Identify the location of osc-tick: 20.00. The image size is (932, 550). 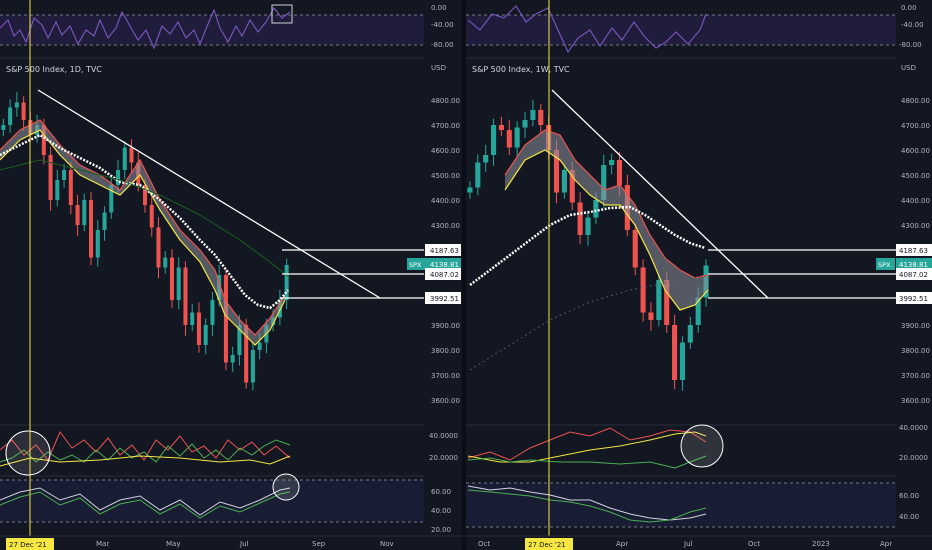
(441, 530).